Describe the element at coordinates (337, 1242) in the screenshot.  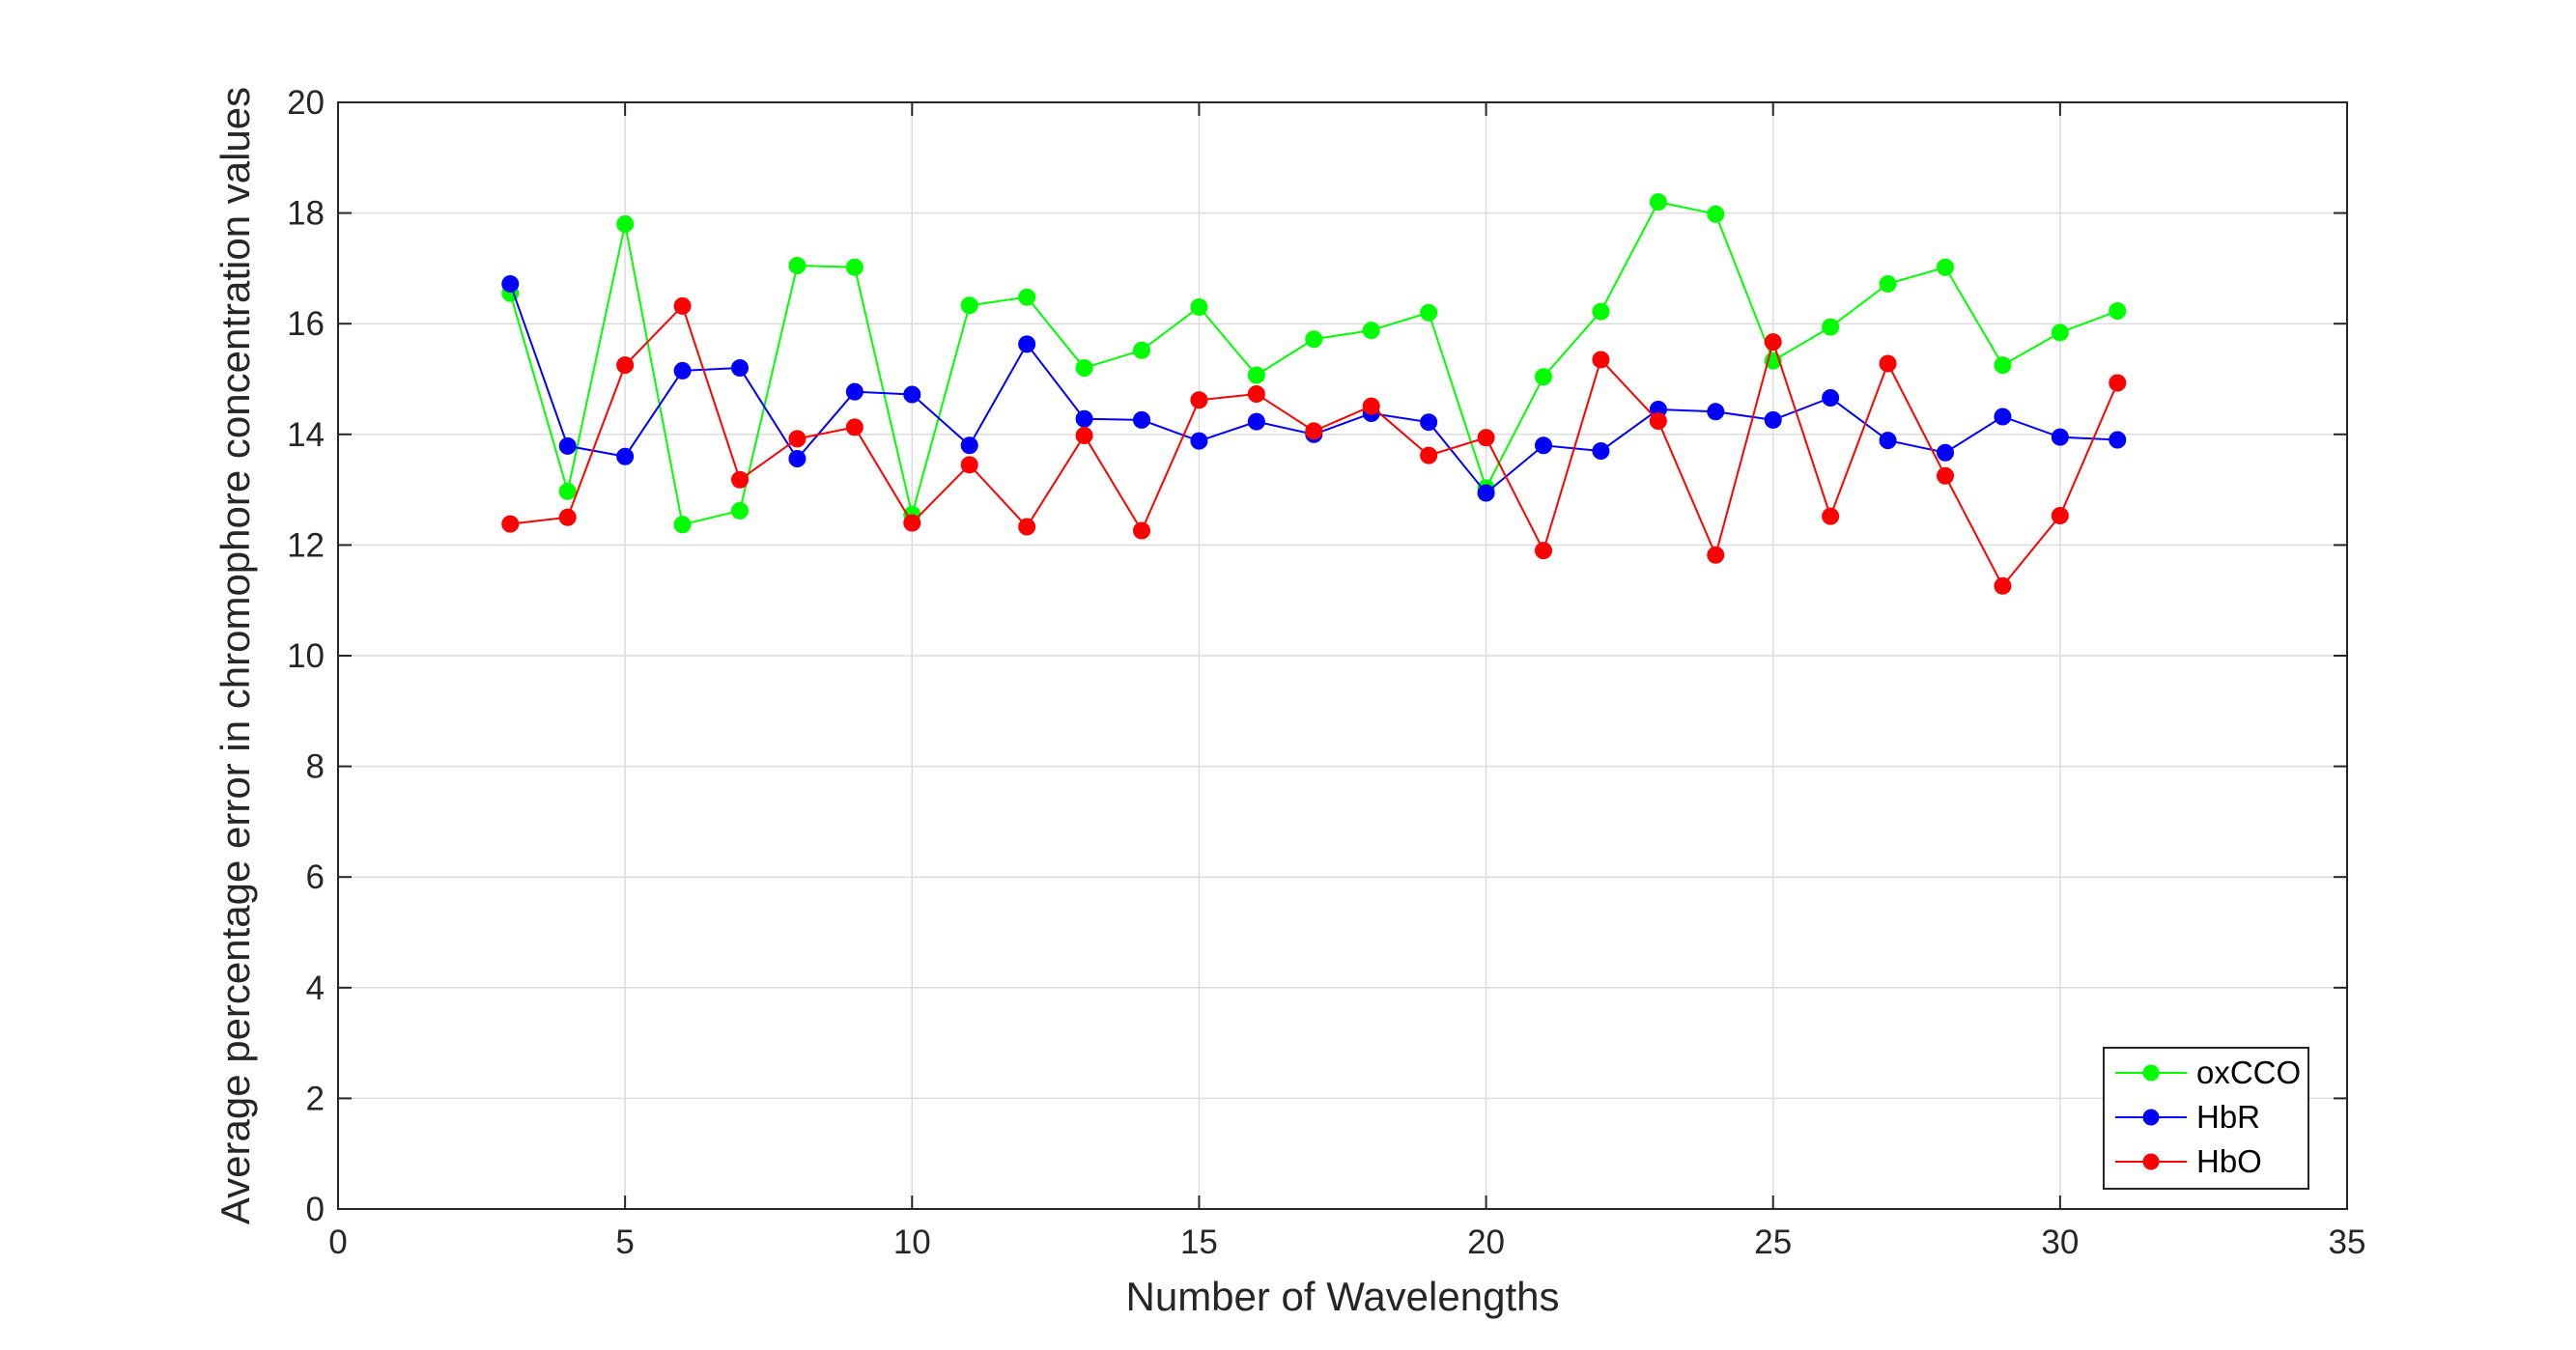
I see `x-tick-label: 0` at that location.